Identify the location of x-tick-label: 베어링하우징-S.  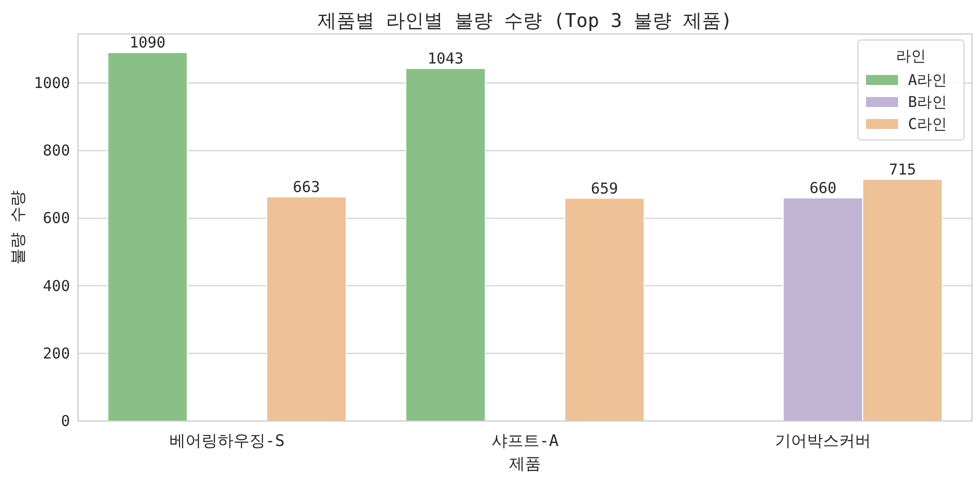
(227, 440).